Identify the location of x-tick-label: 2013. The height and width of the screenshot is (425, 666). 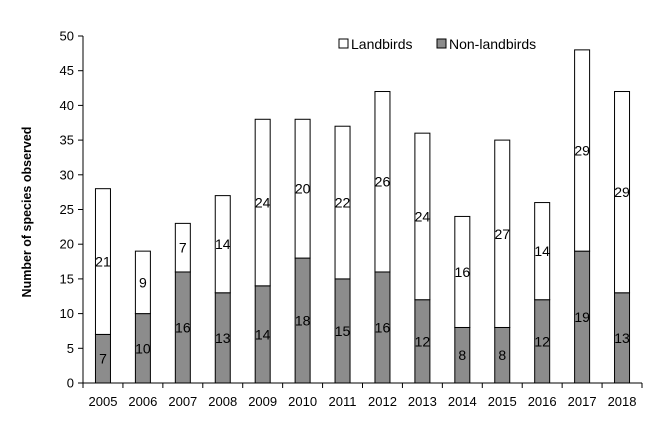
(422, 401).